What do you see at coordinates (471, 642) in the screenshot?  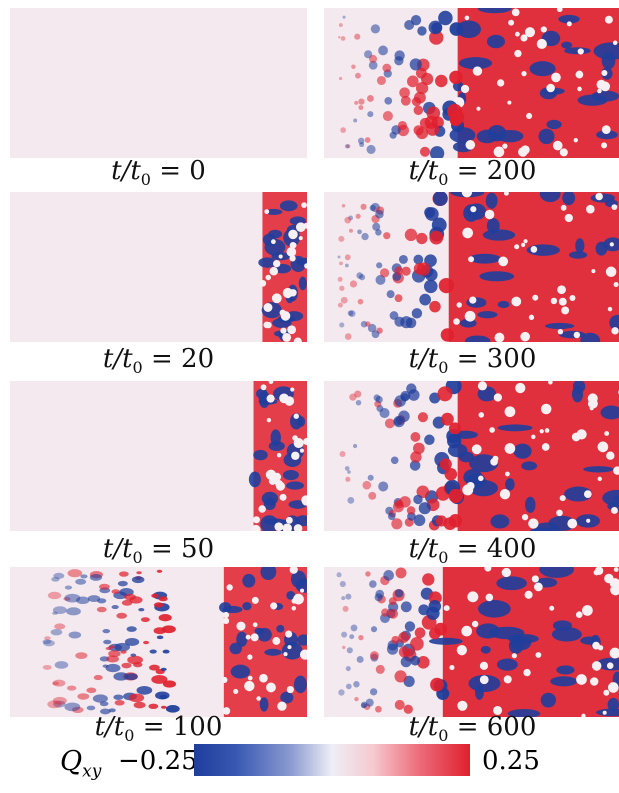 I see `panel-t600` at bounding box center [471, 642].